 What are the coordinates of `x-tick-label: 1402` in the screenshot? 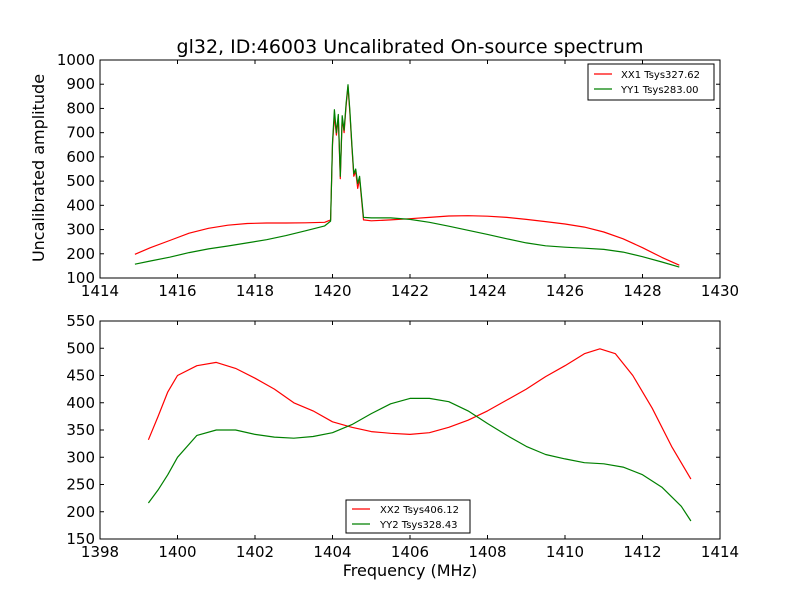 It's located at (255, 552).